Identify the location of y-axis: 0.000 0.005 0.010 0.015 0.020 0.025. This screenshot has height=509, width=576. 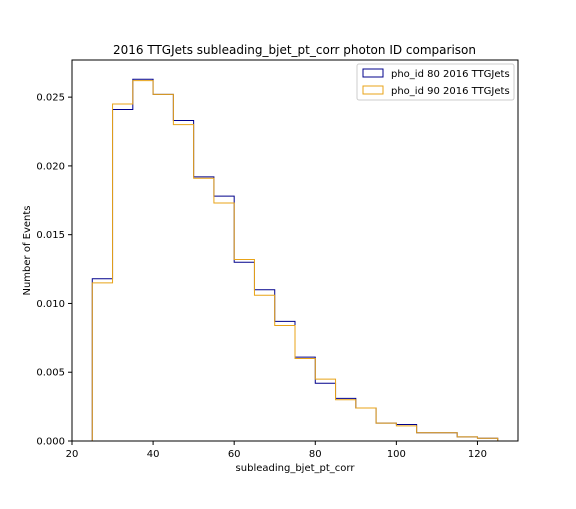
(54, 270).